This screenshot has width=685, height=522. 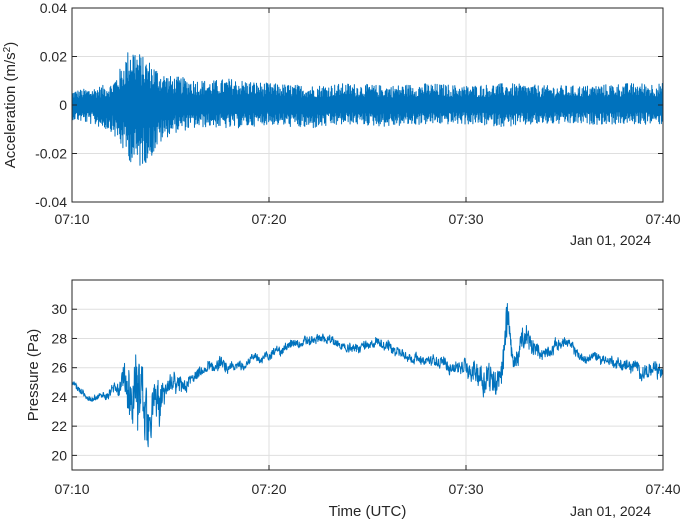 I want to click on y-tick-label: 20, so click(x=59, y=455).